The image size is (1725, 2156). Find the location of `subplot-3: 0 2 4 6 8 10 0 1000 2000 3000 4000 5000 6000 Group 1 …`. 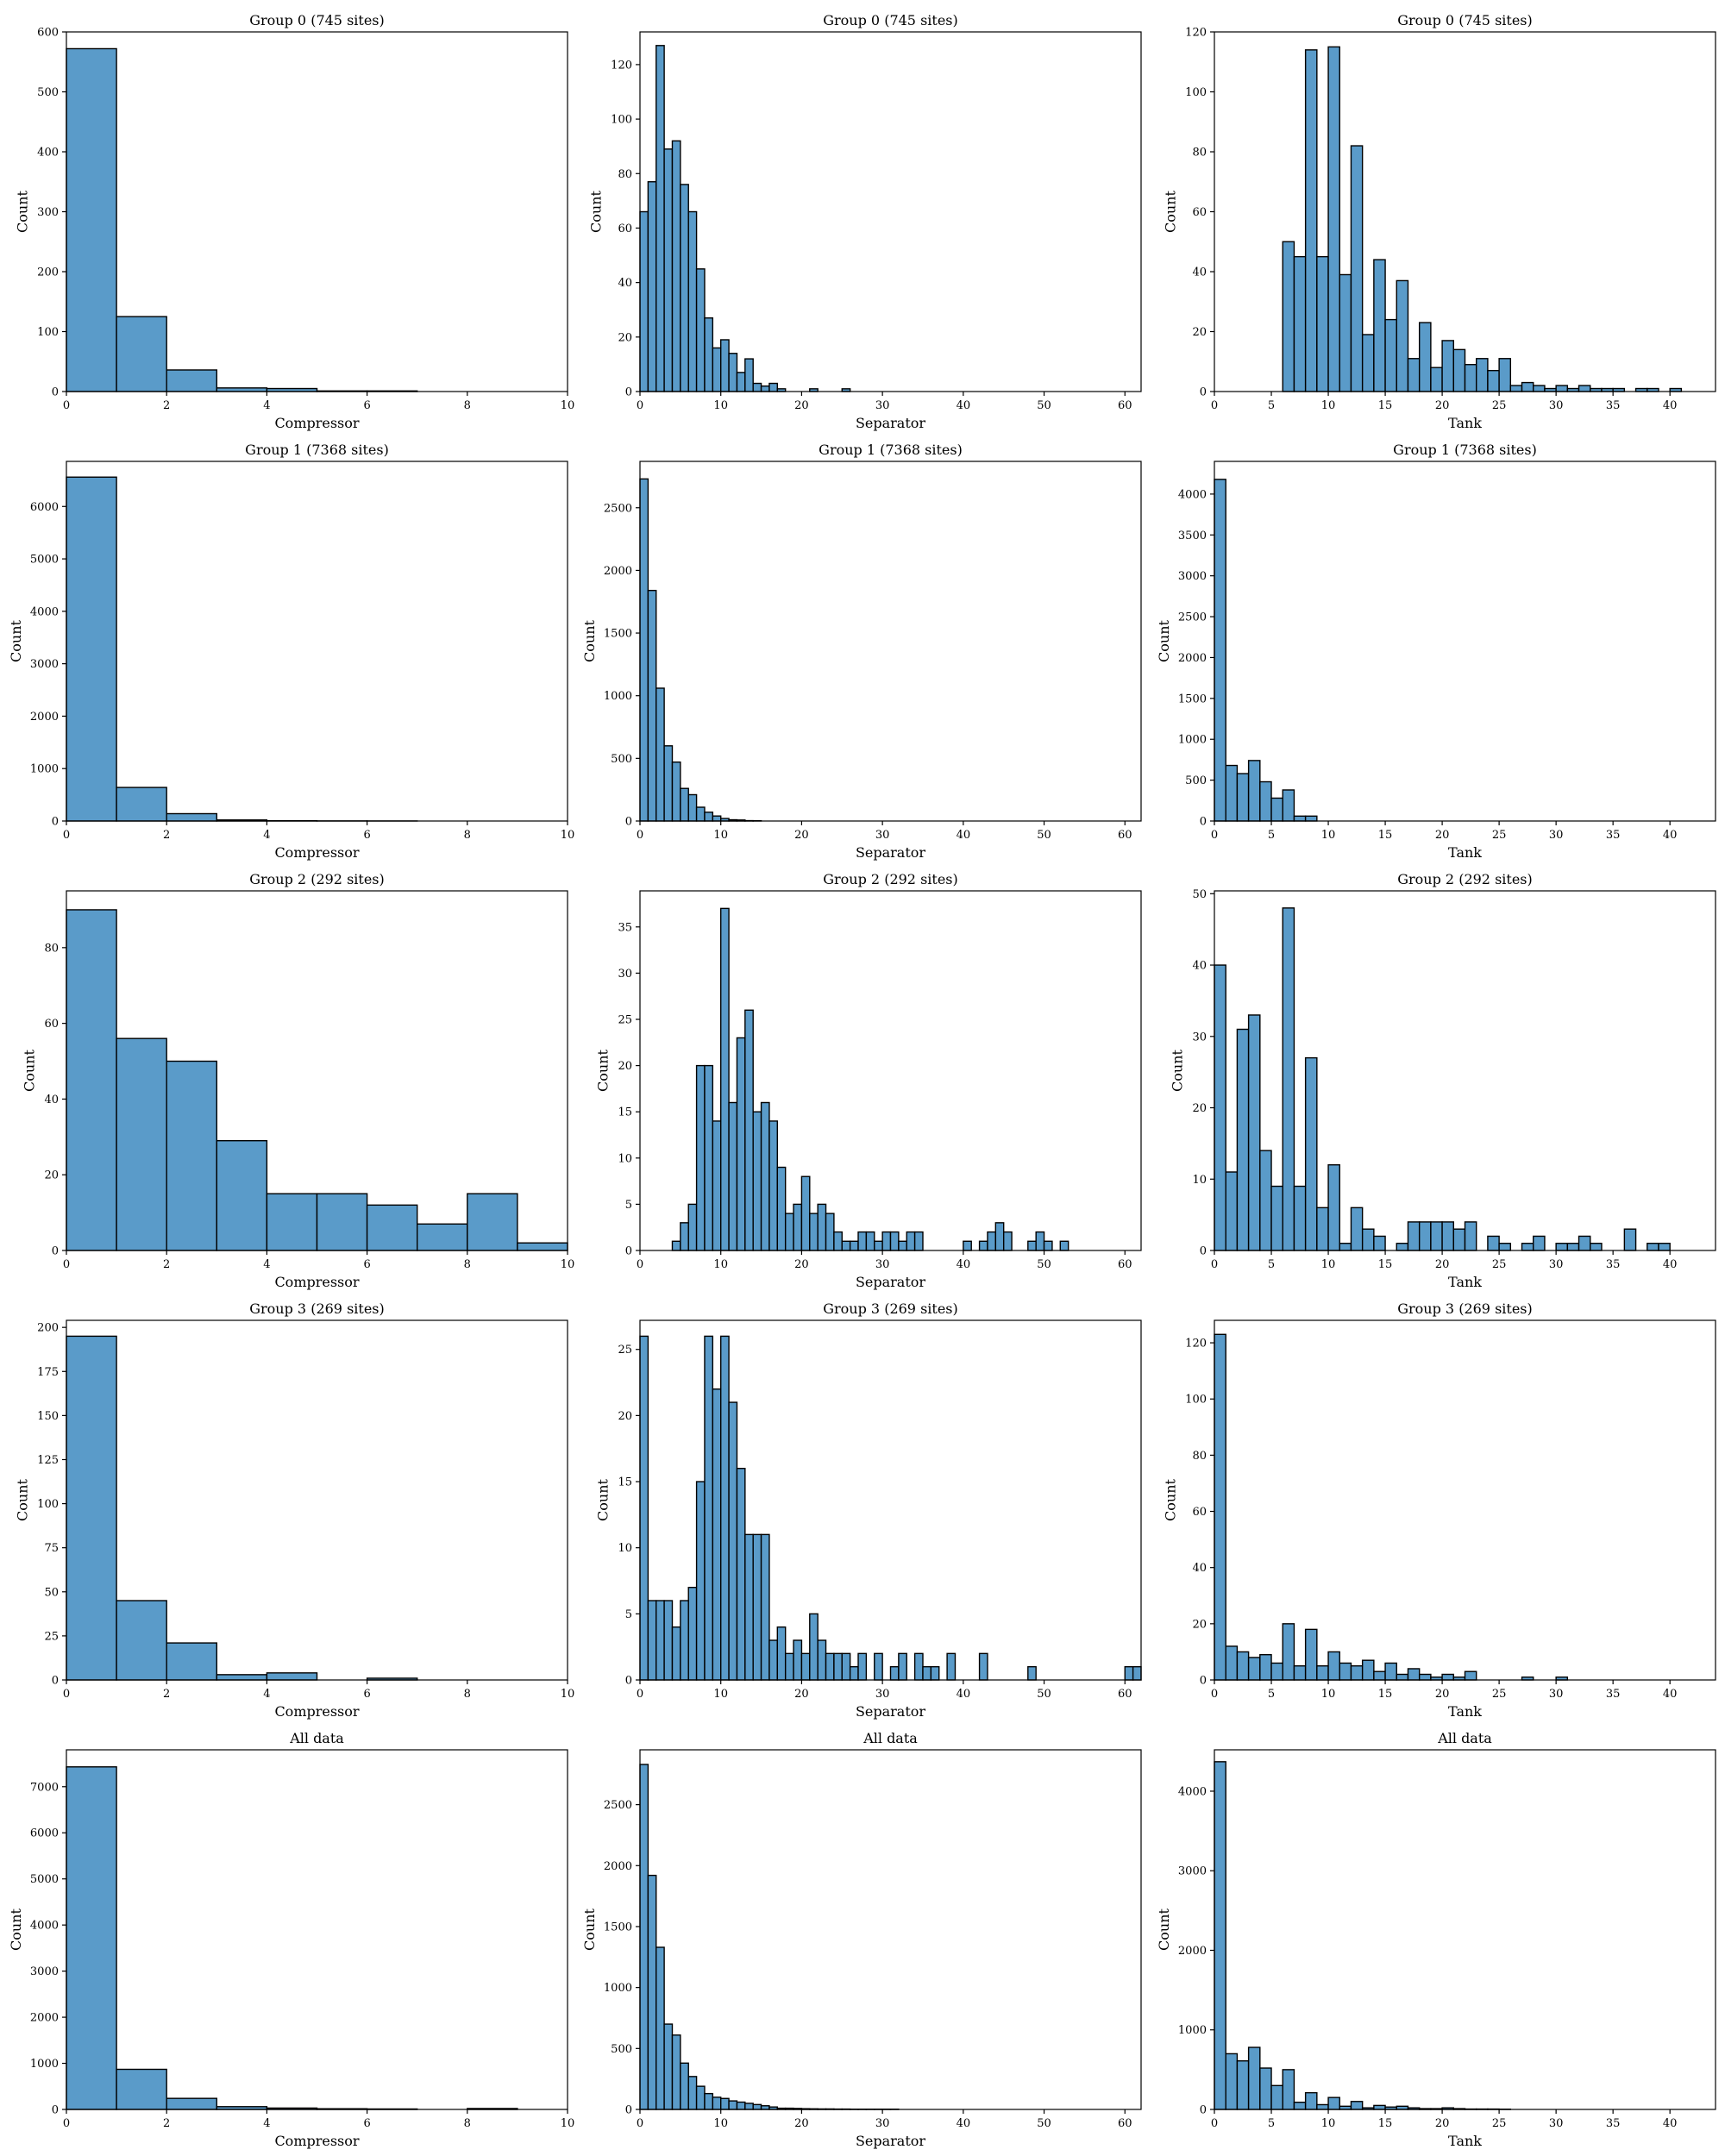

subplot-3: 0 2 4 6 8 10 0 1000 2000 3000 4000 5000 6000 Group 1 … is located at coordinates (291, 651).